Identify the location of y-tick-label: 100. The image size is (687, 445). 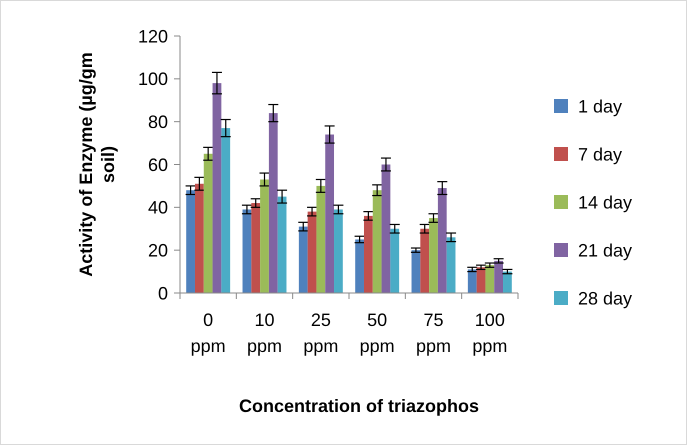
(153, 79).